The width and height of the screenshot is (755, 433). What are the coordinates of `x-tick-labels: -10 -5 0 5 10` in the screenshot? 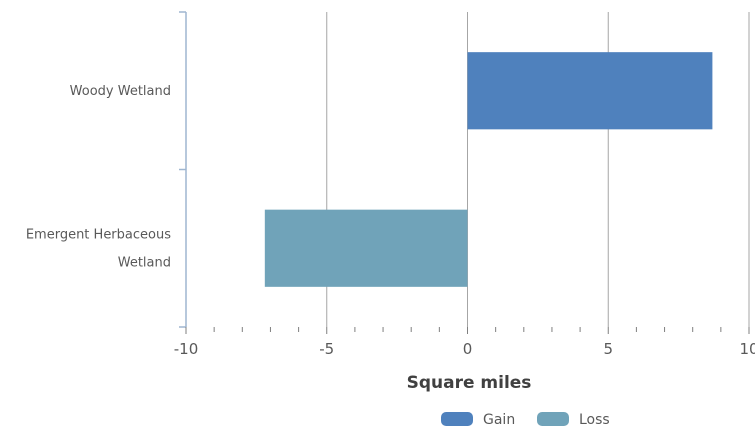 It's located at (464, 349).